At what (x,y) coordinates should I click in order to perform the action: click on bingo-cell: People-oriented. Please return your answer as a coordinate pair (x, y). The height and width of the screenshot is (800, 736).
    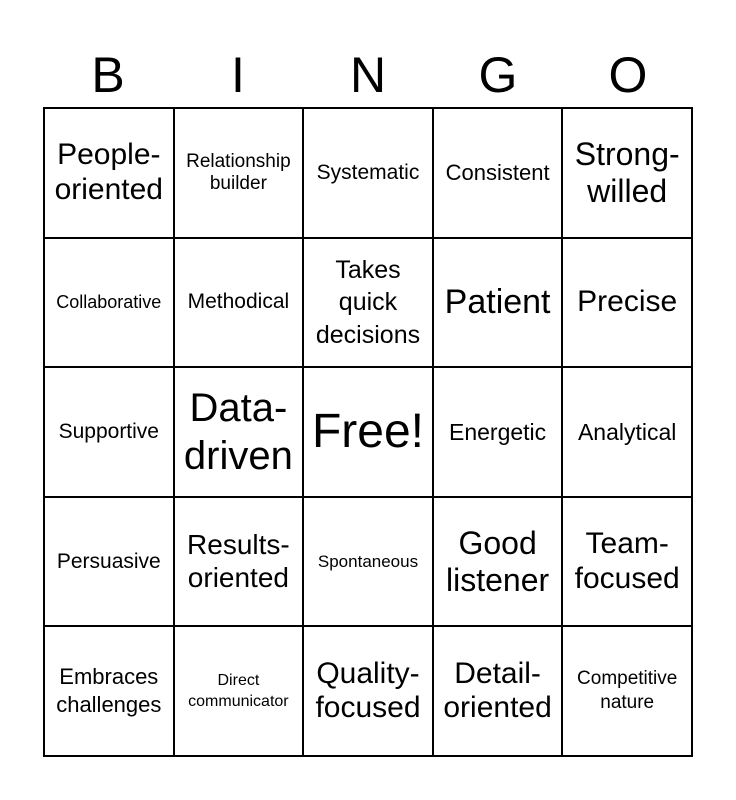
    Looking at the image, I should click on (109, 173).